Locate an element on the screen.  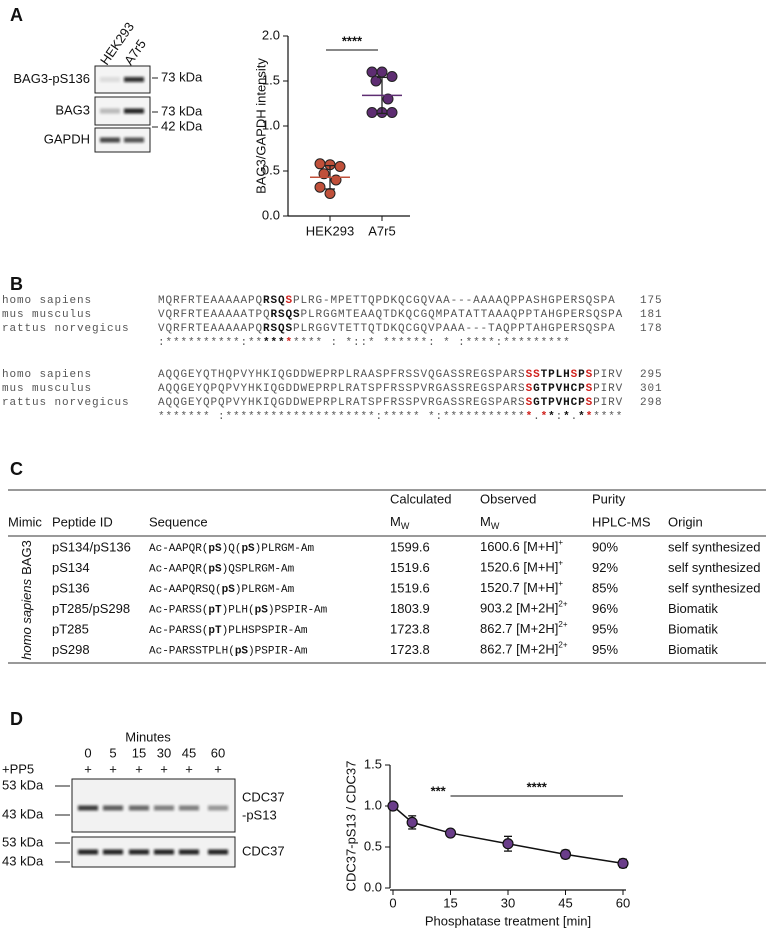
observed-mass: 1600.6 [M+H]+ is located at coordinates (521, 546).